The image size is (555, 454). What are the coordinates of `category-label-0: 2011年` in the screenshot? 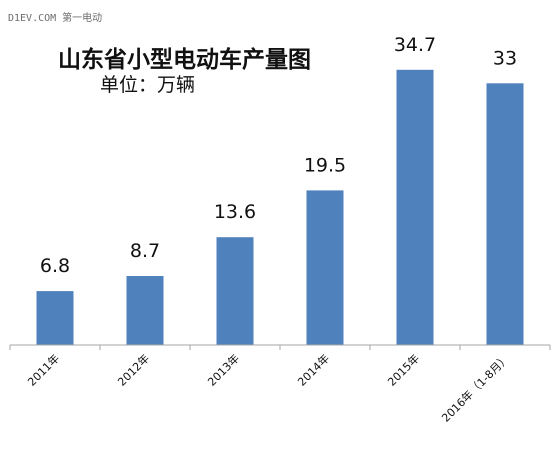 It's located at (43, 369).